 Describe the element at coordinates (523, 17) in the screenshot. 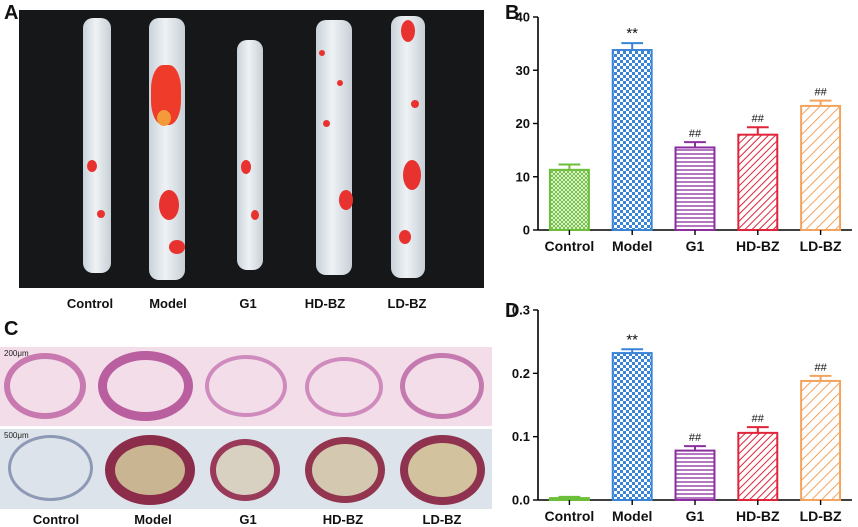

I see `y-tick-label: 40` at that location.